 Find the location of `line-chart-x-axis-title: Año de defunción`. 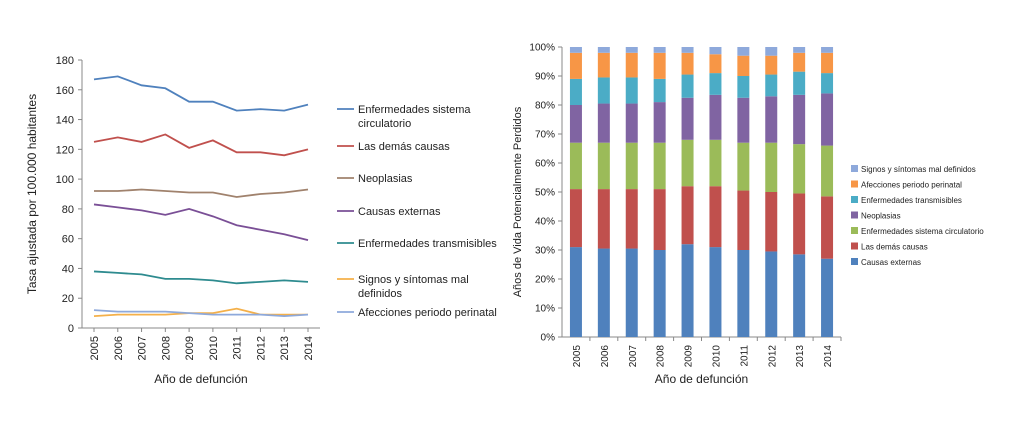

line-chart-x-axis-title: Año de defunción is located at coordinates (200, 379).